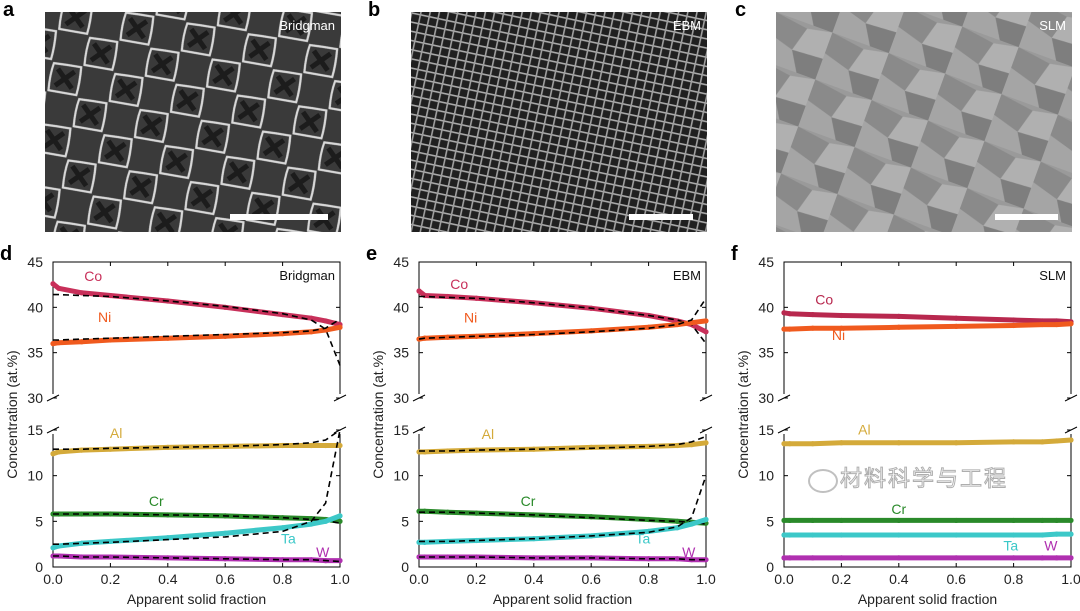  Describe the element at coordinates (1052, 25) in the screenshot. I see `micrograph-title: SLM` at that location.